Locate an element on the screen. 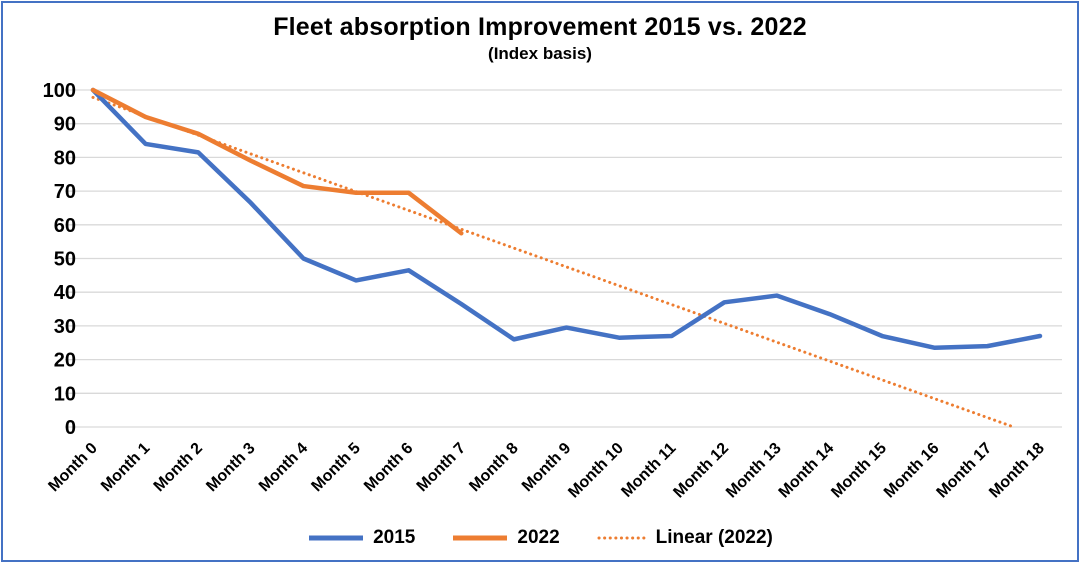 This screenshot has width=1080, height=563. x-axis-tick-label: Month 3 is located at coordinates (230, 467).